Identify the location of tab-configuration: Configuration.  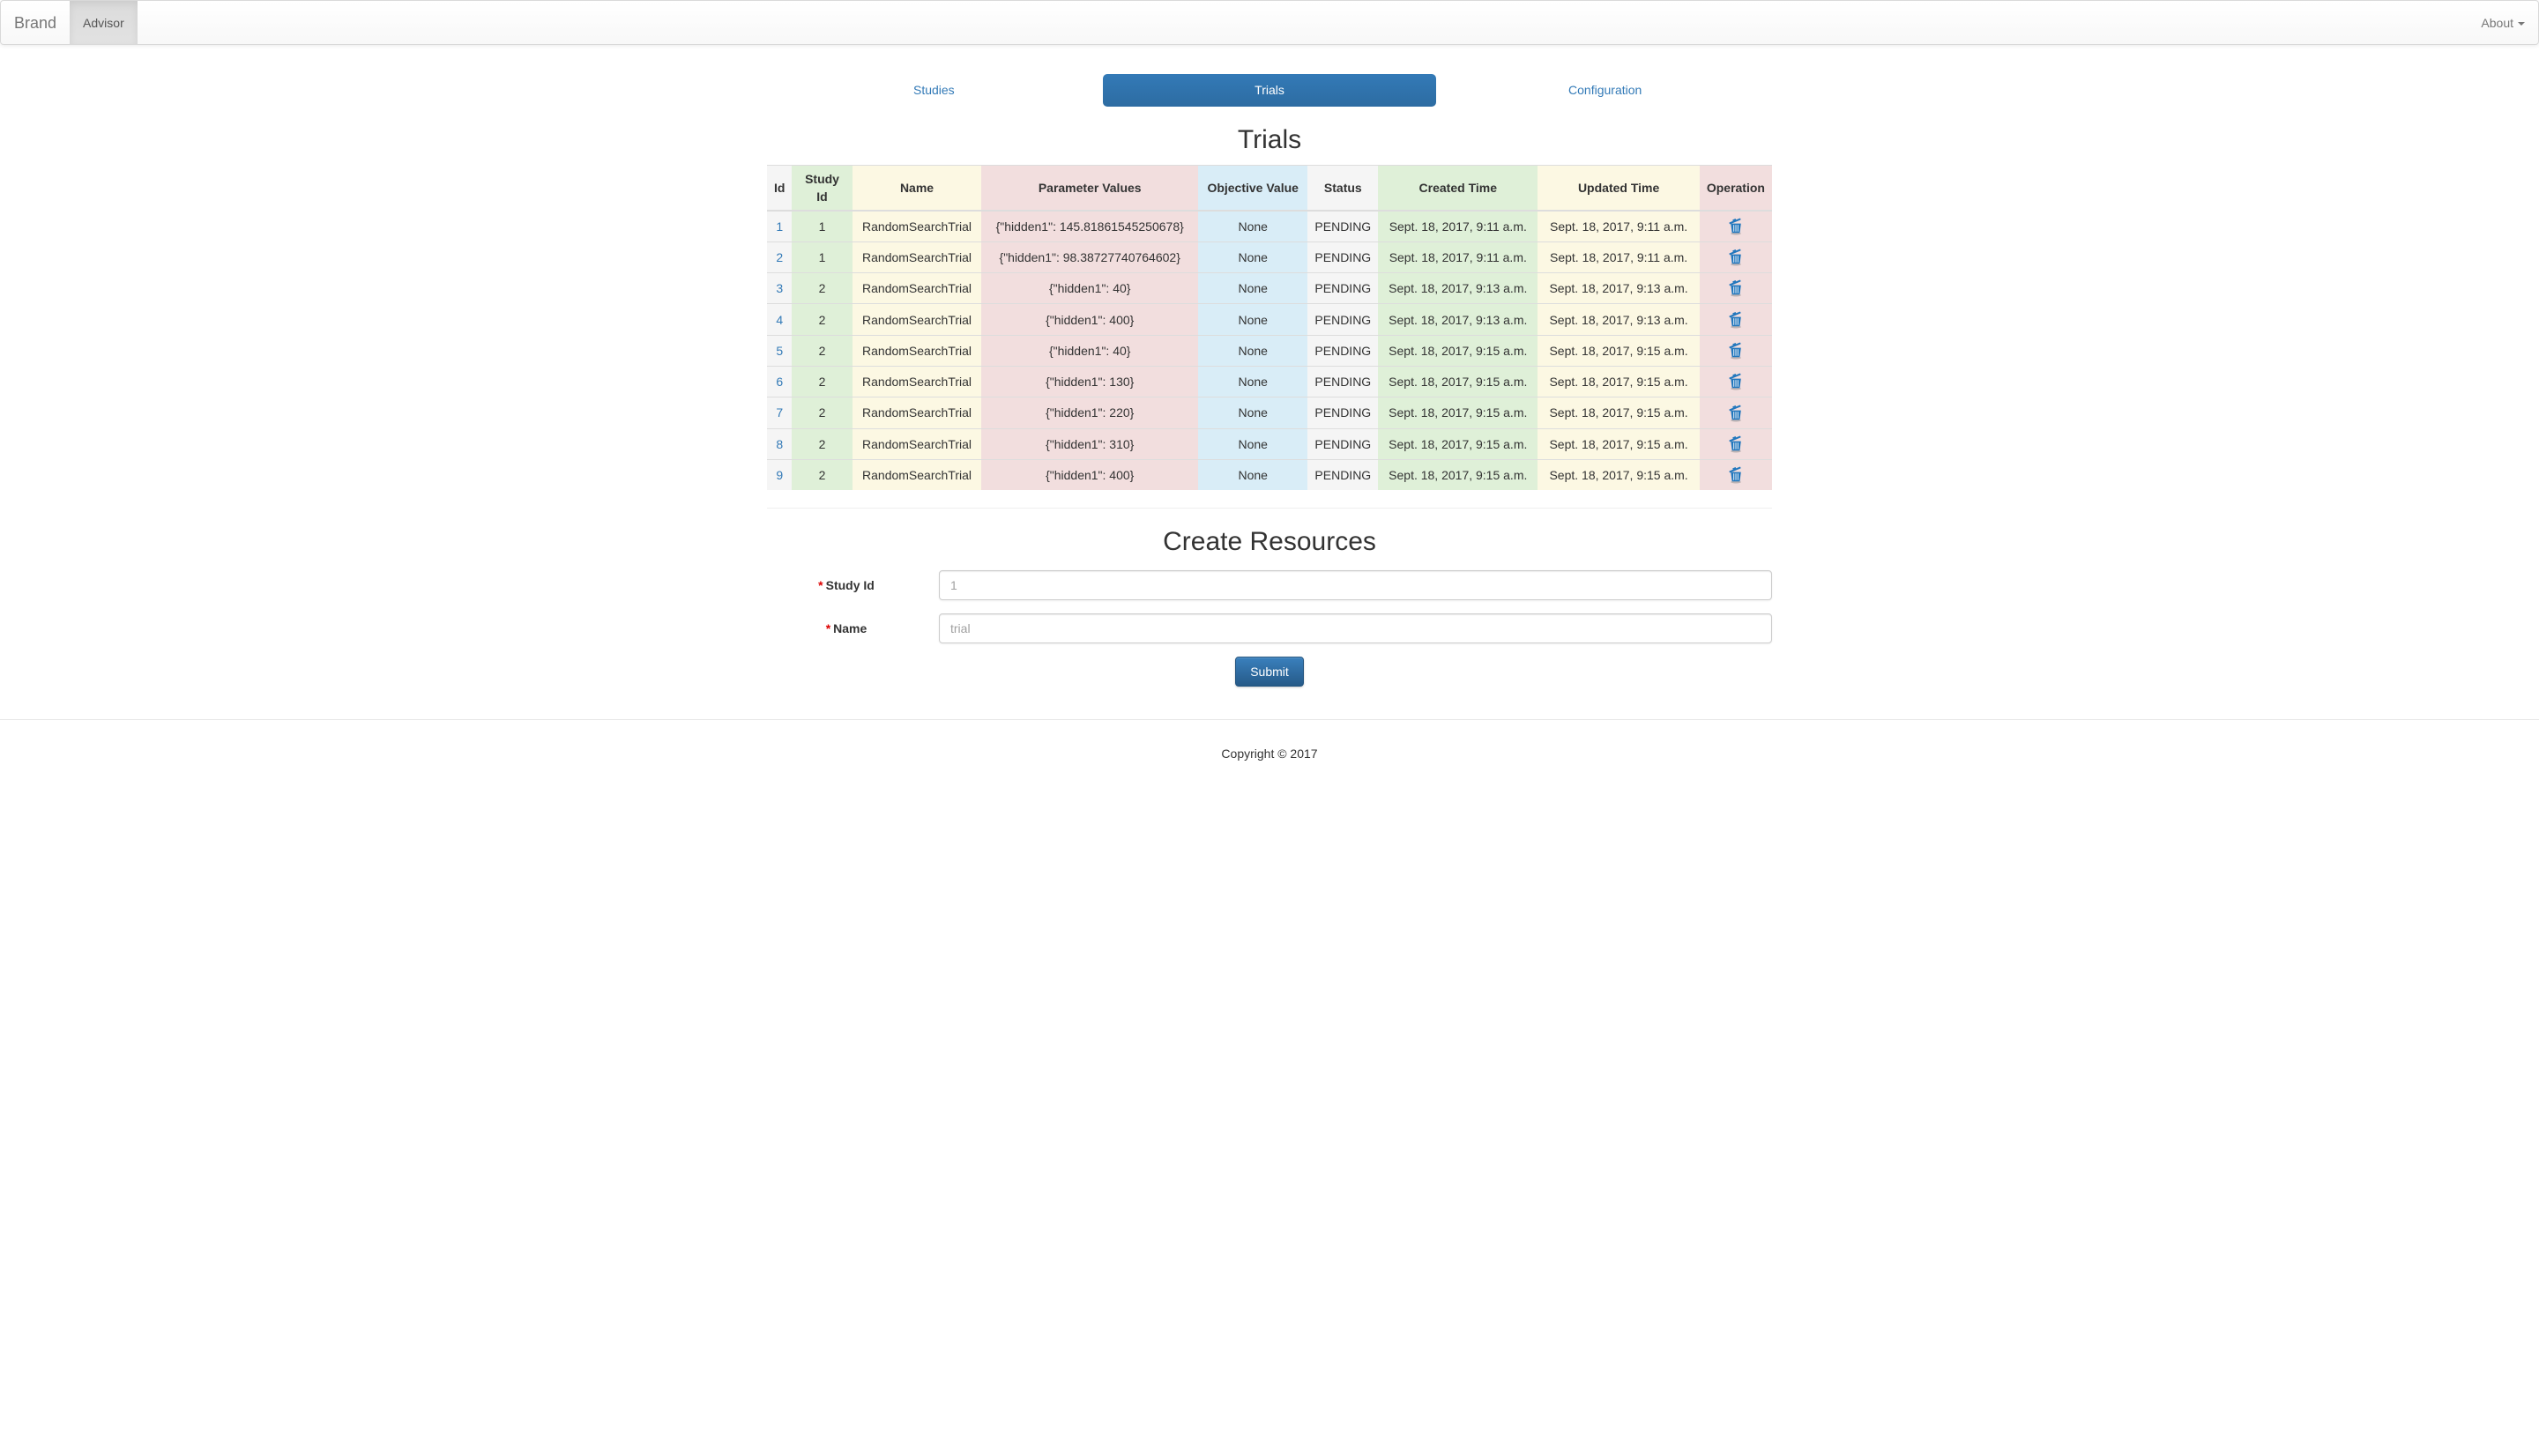
(1605, 90).